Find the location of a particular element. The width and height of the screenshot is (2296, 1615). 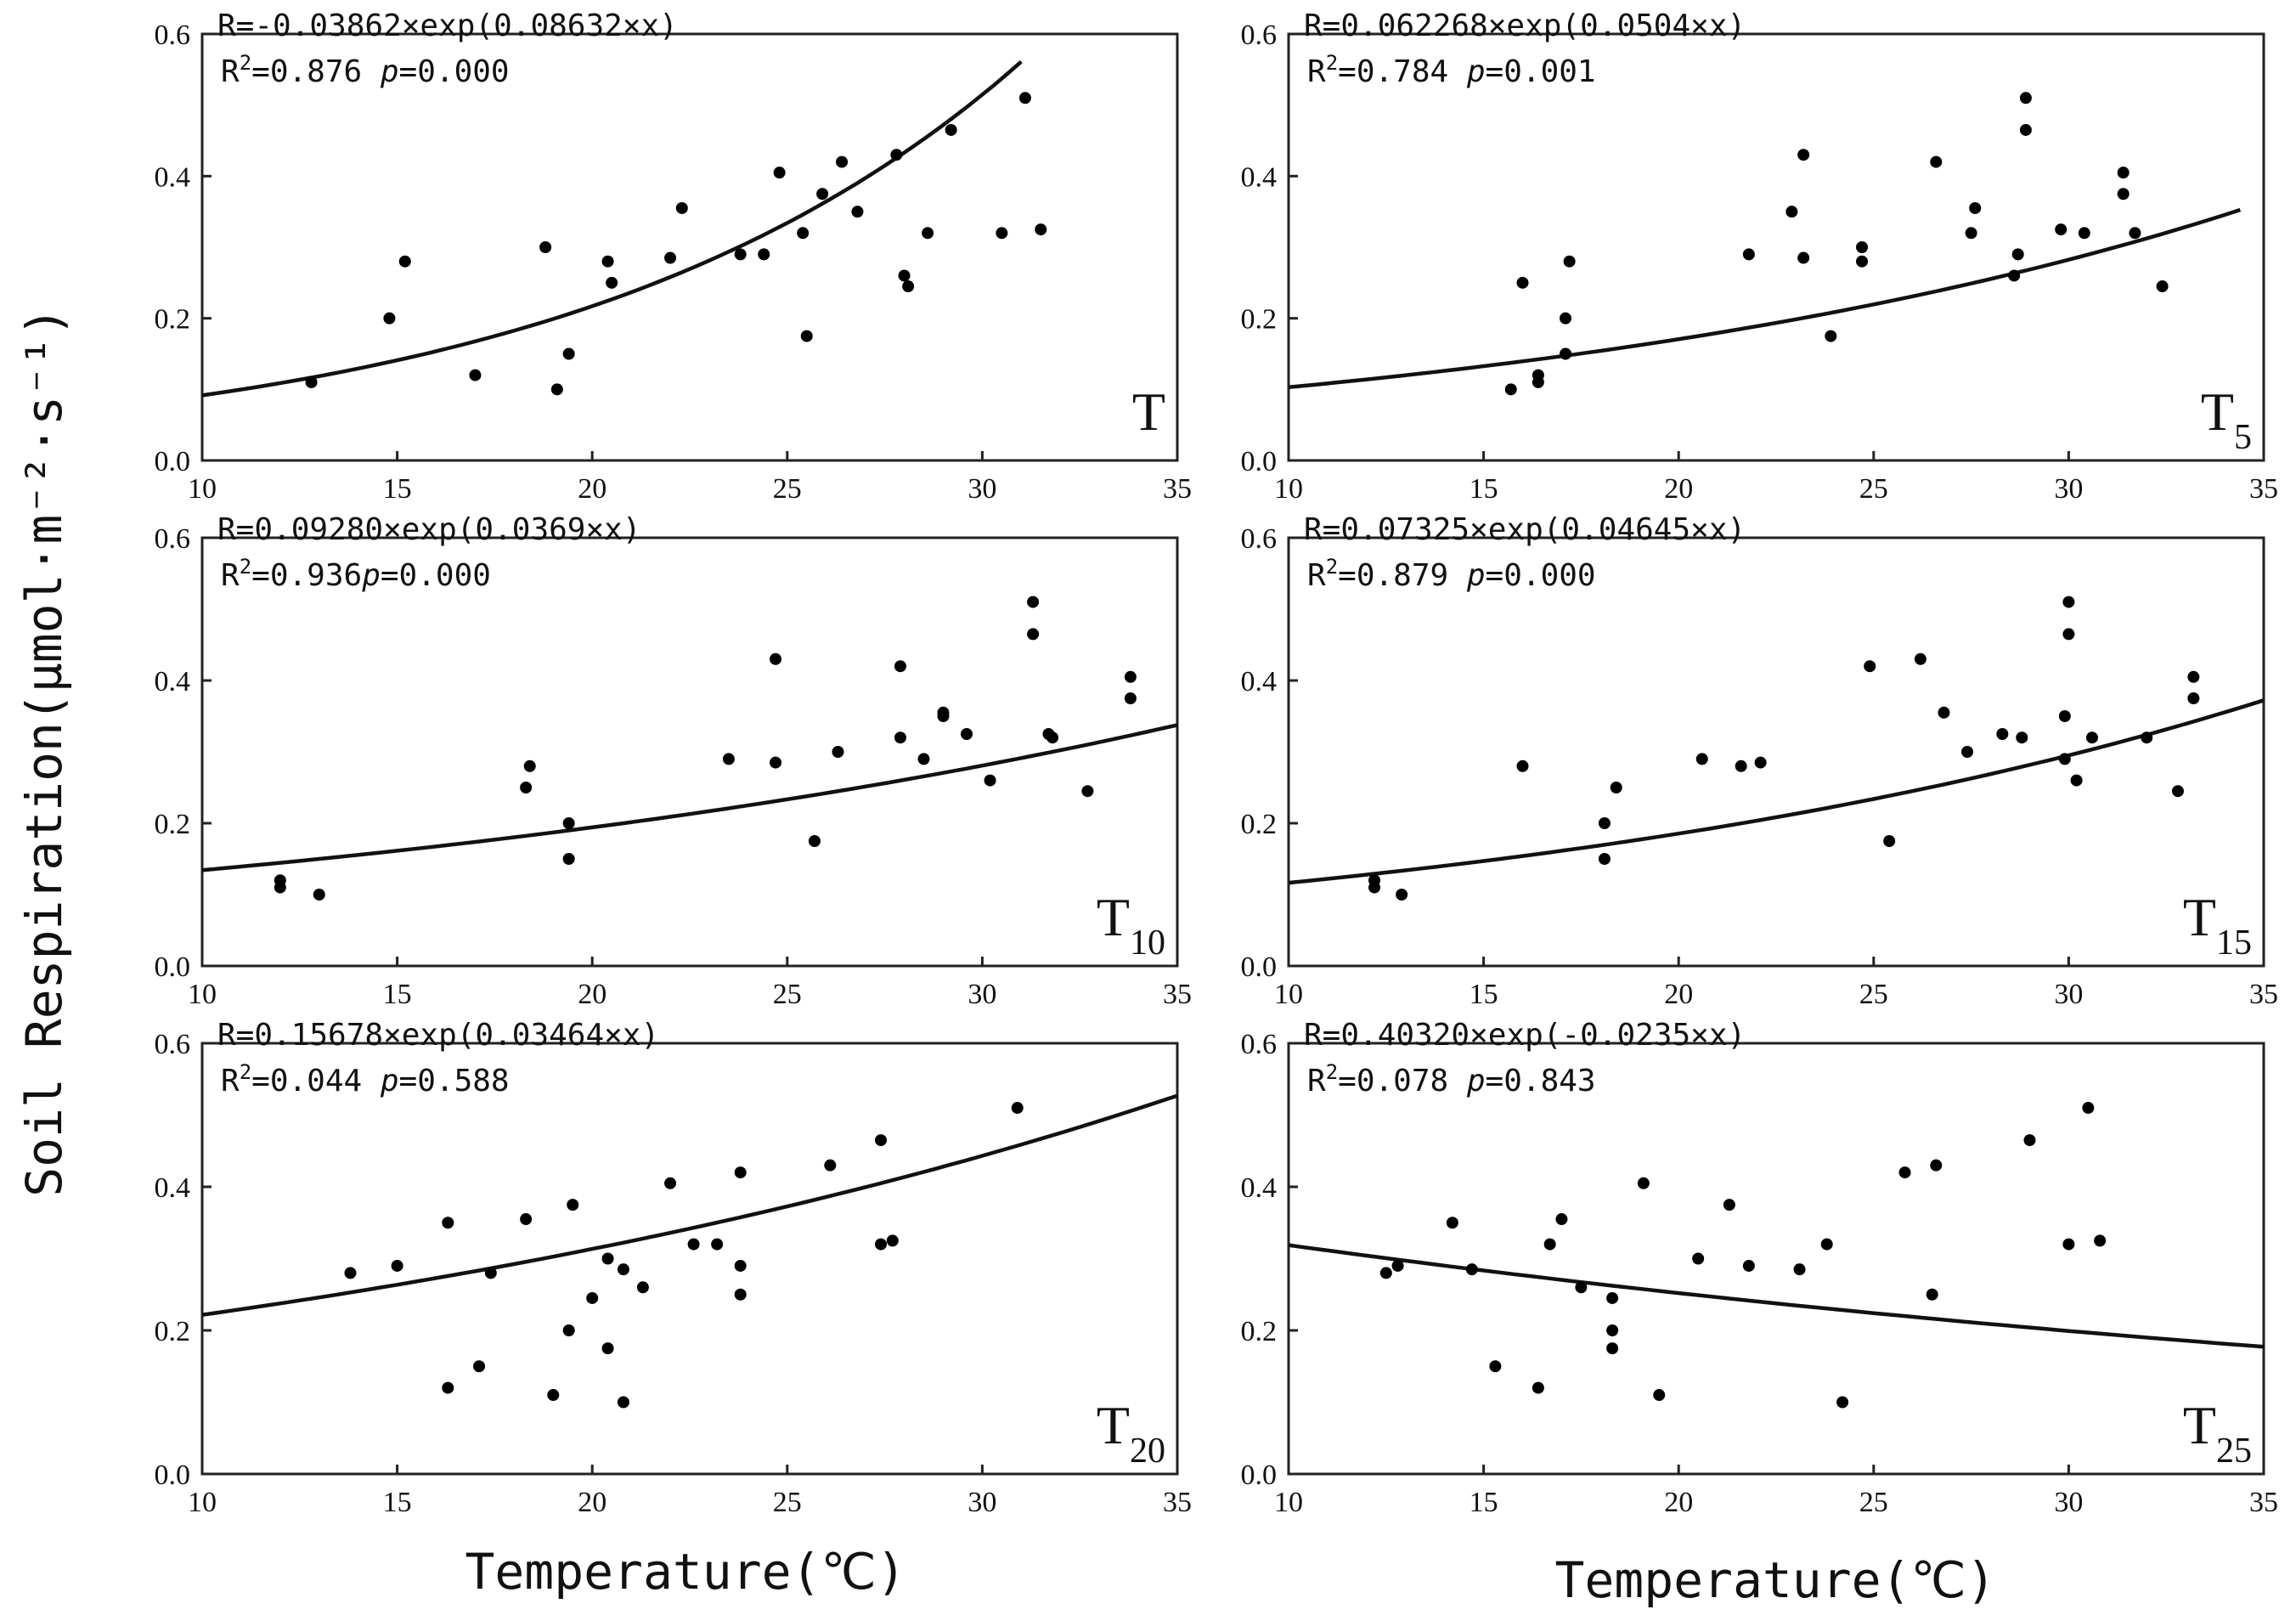

x-tick-label: 10 is located at coordinates (1288, 1502).